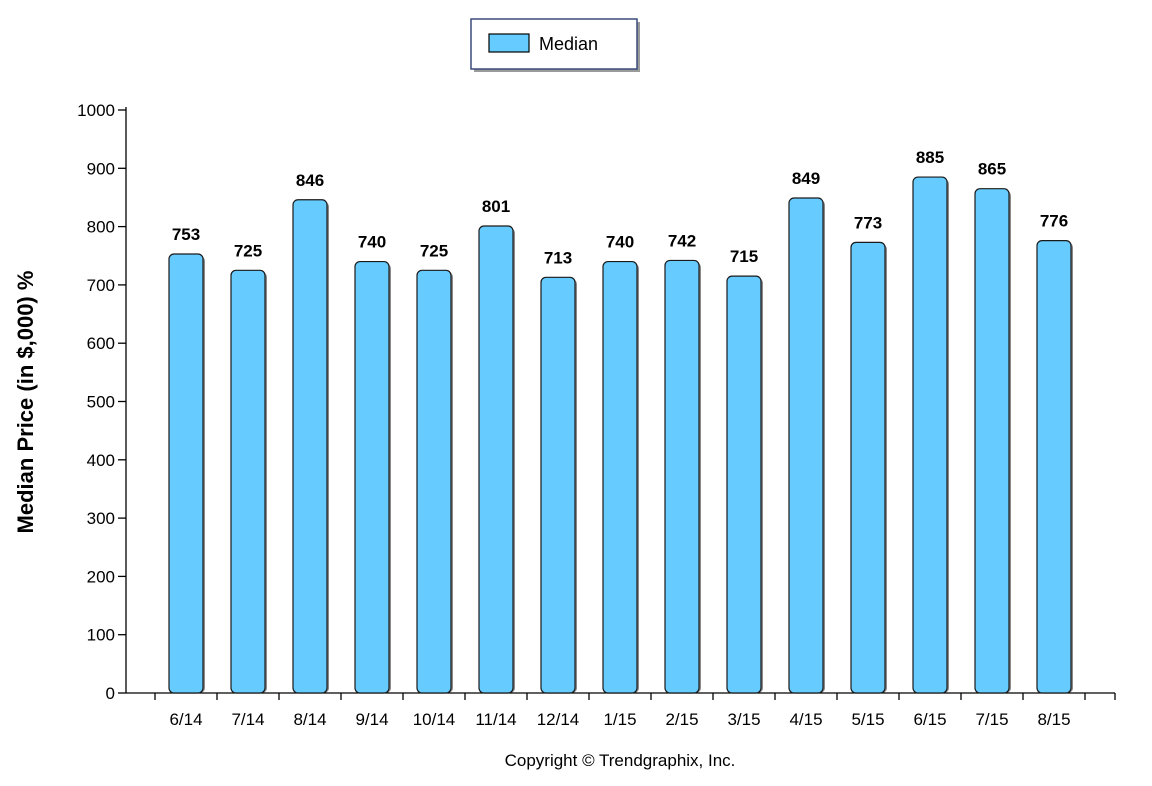  Describe the element at coordinates (619, 719) in the screenshot. I see `x-tick-label: 1/15` at that location.